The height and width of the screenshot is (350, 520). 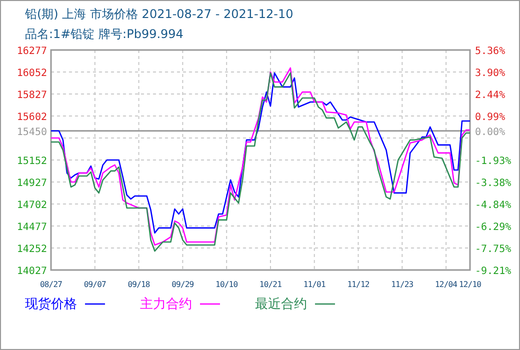 What do you see at coordinates (104, 34) in the screenshot?
I see `chart-subtitle: 品名:1#铅锭 牌号:Pb99.994` at bounding box center [104, 34].